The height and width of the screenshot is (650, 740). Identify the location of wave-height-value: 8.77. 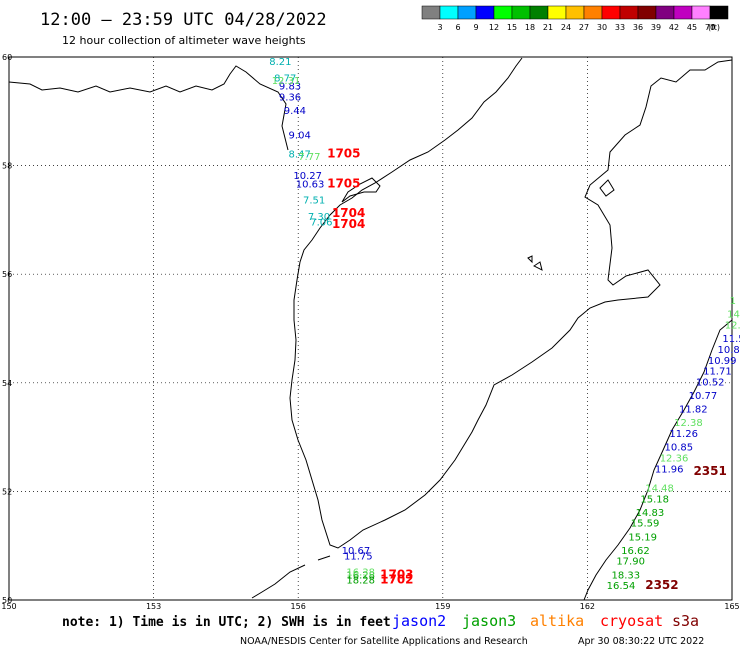
(285, 78).